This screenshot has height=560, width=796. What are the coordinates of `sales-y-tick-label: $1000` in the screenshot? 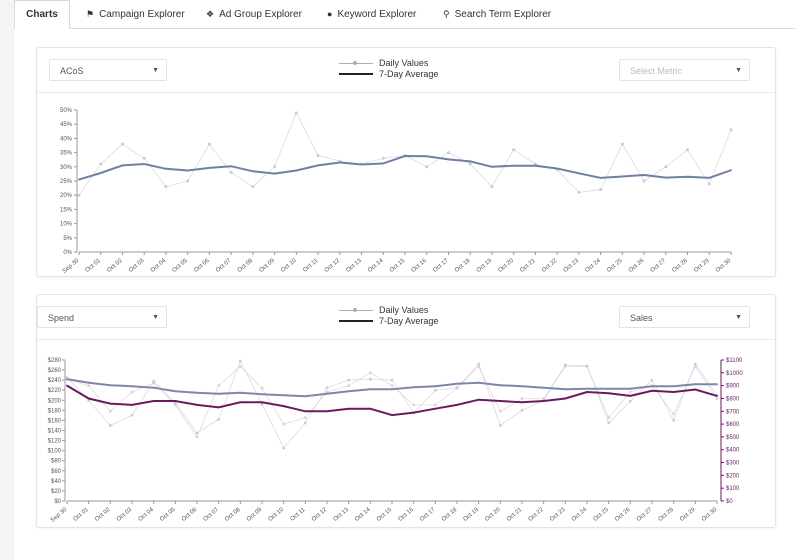 It's located at (734, 374).